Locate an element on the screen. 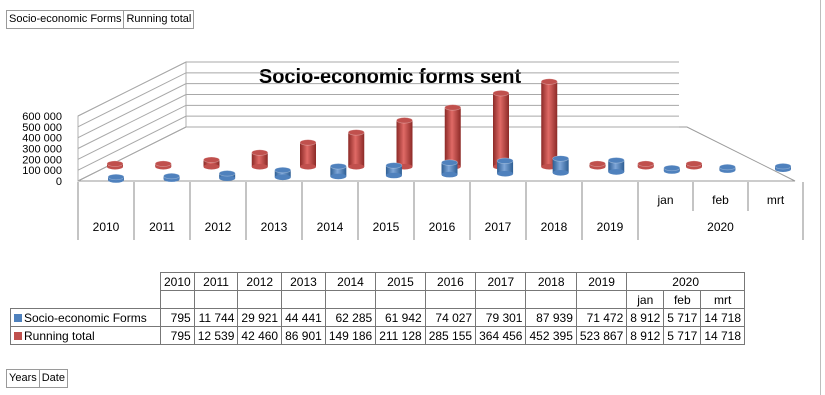 This screenshot has width=825, height=395. data-label: 523 867 is located at coordinates (601, 335).